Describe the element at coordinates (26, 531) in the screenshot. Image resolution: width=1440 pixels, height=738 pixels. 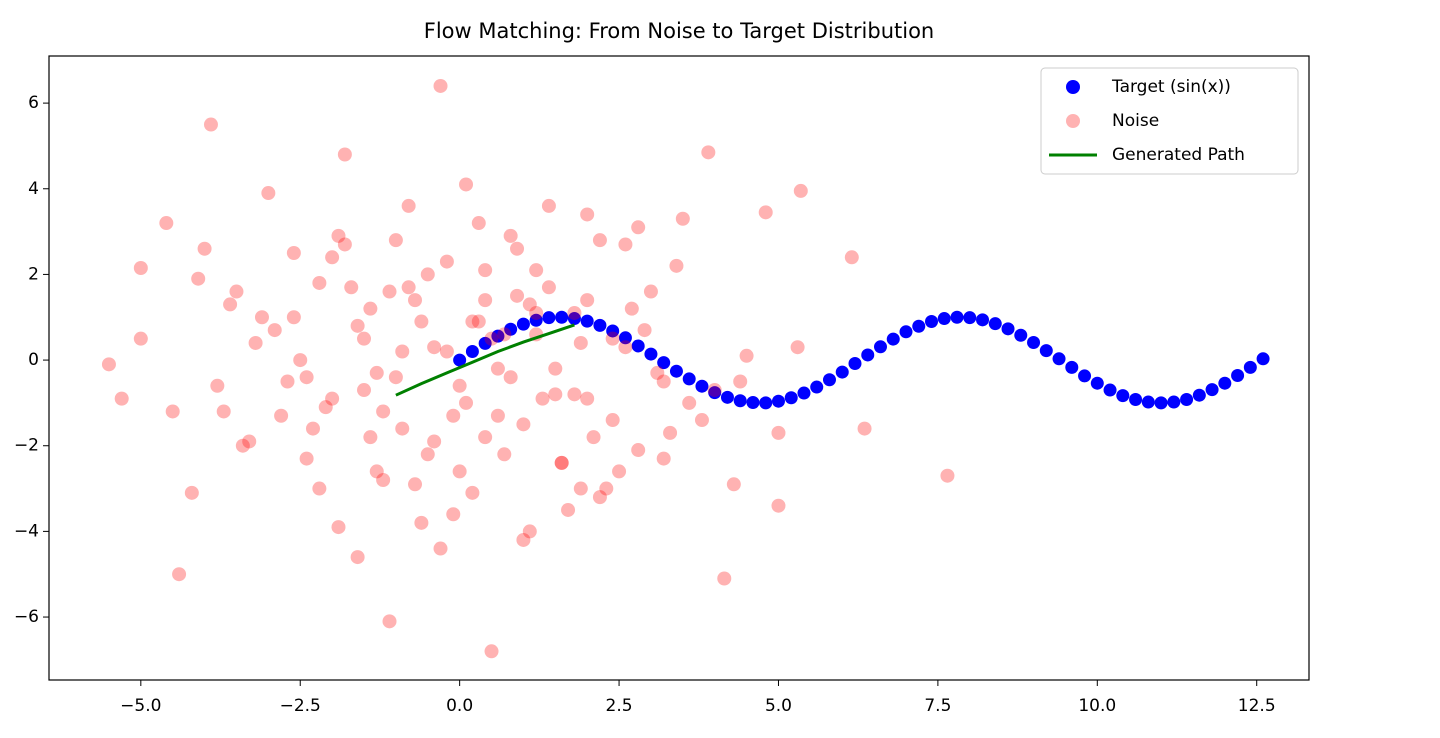
I see `y-tick-label: −4` at that location.